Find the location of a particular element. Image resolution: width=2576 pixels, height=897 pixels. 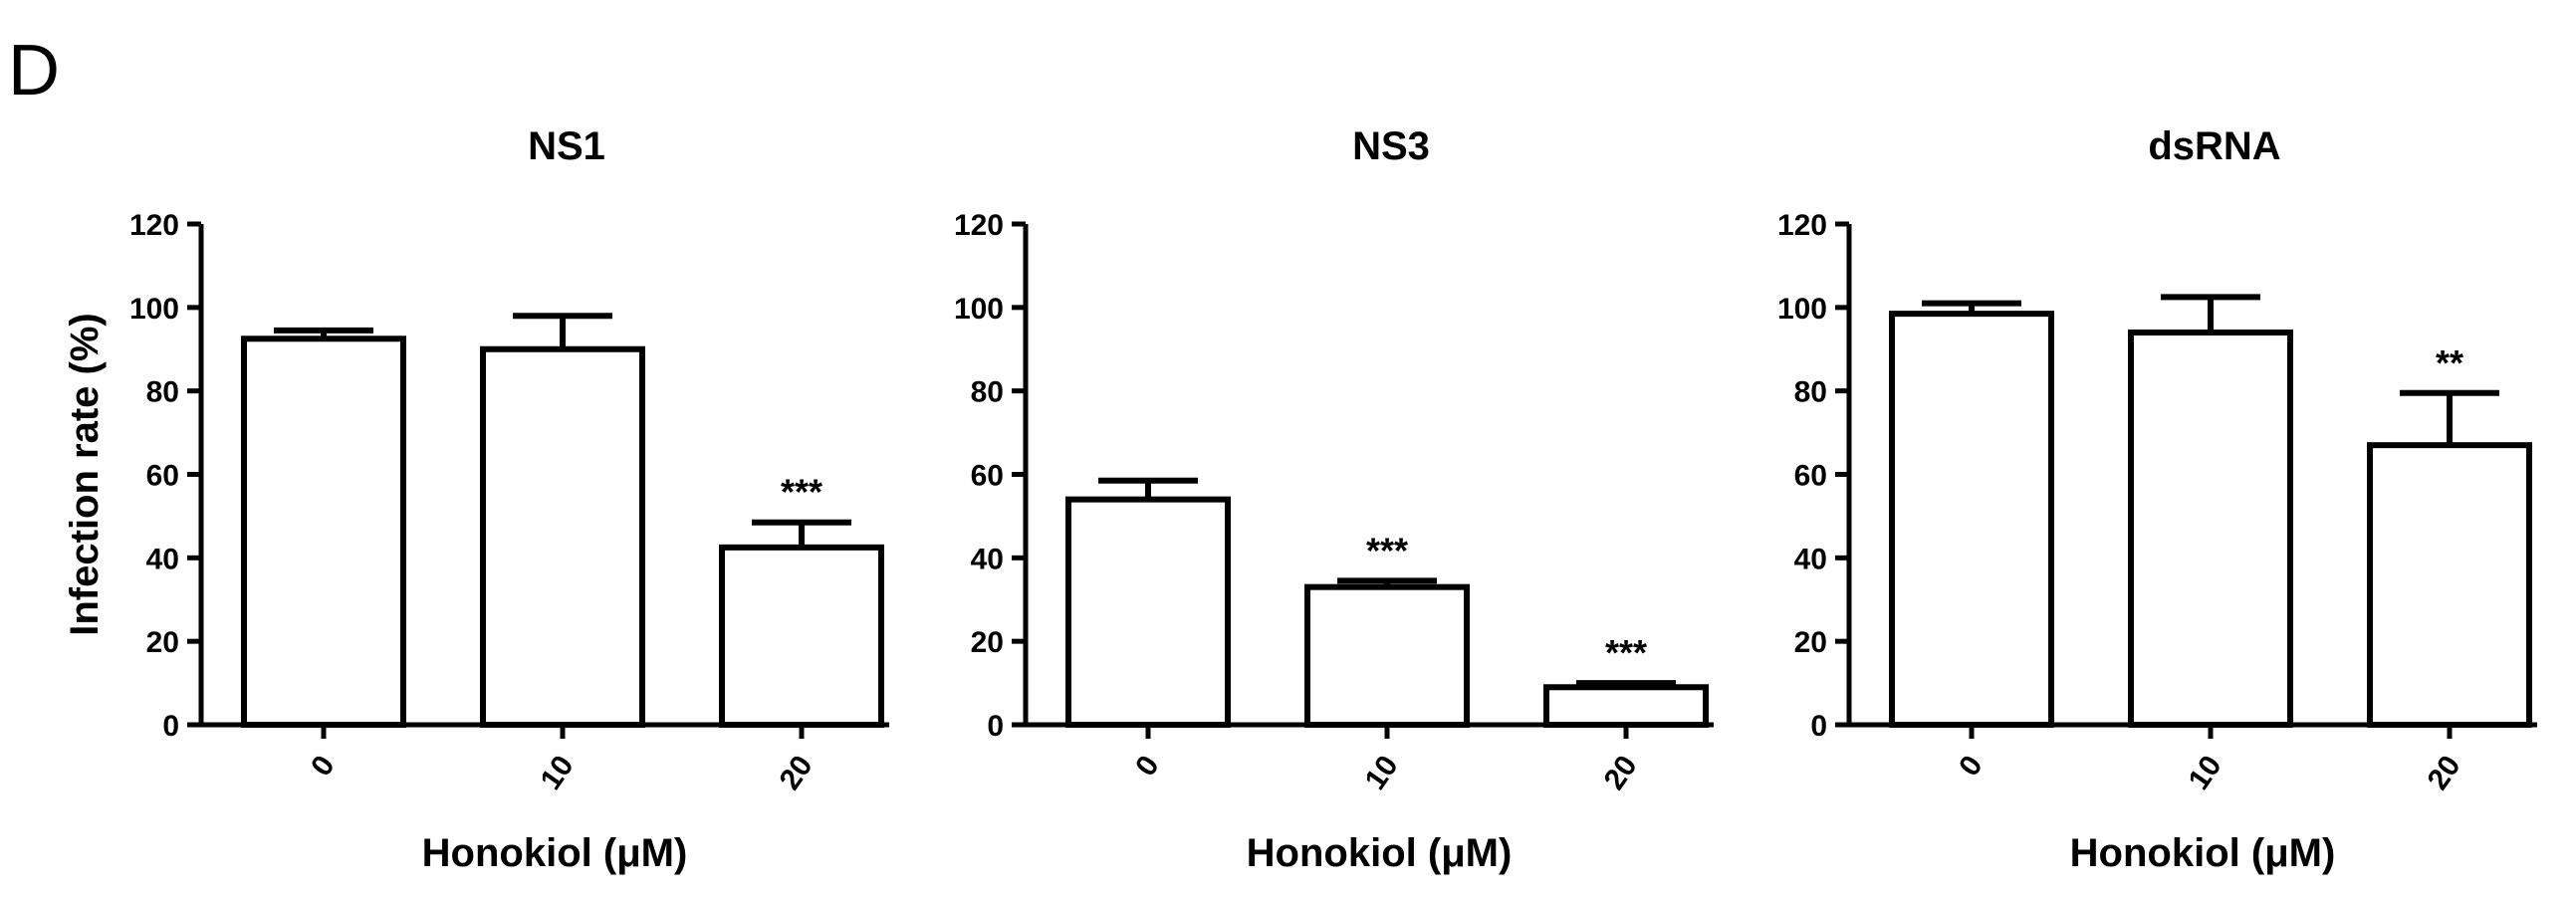

panel-title: NS3 is located at coordinates (1391, 146).